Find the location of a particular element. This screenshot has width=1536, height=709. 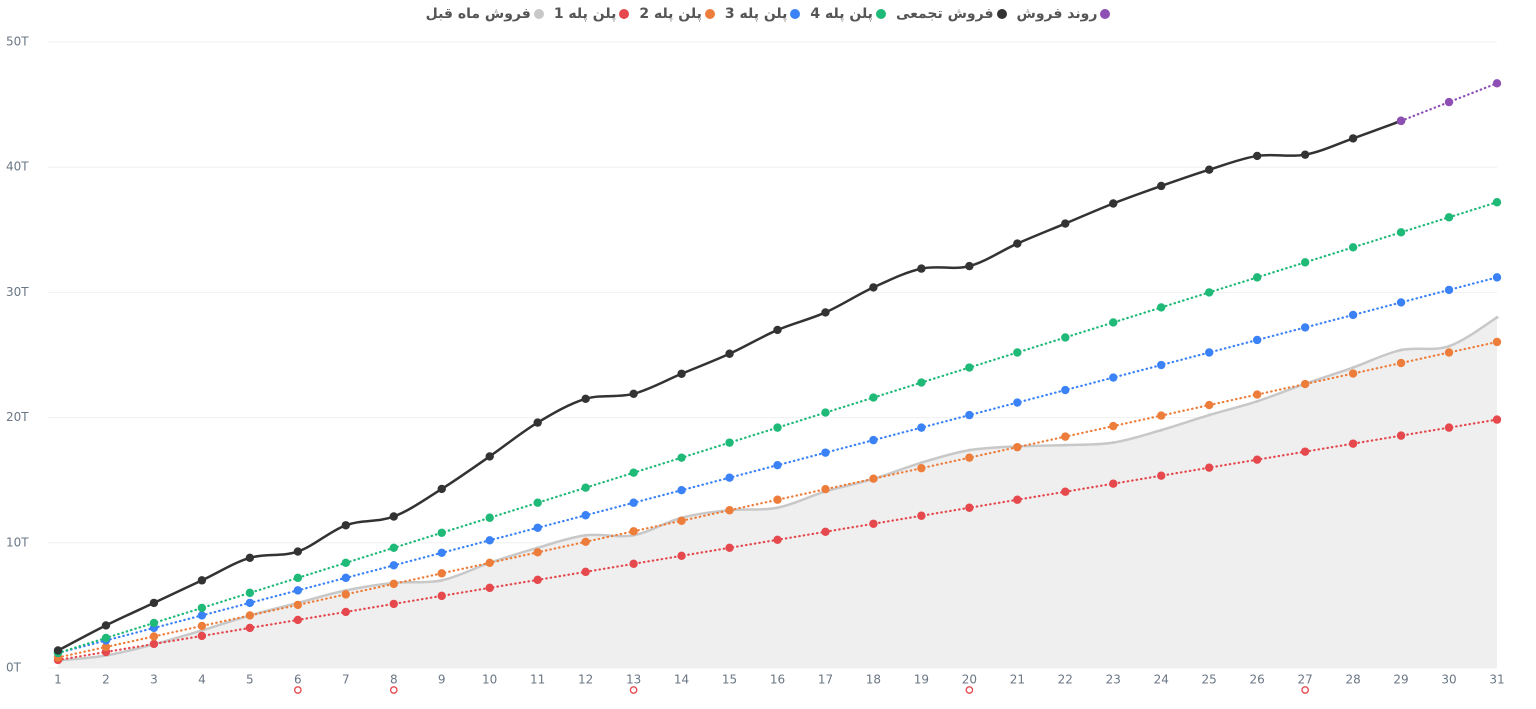

legend-item: روند فروش is located at coordinates (1064, 14).